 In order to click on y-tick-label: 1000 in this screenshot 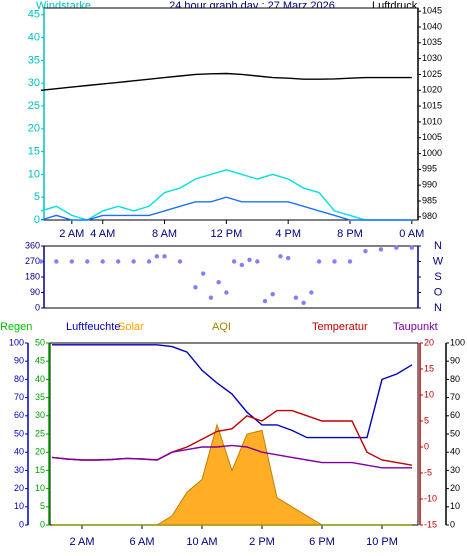, I will do `click(432, 153)`.